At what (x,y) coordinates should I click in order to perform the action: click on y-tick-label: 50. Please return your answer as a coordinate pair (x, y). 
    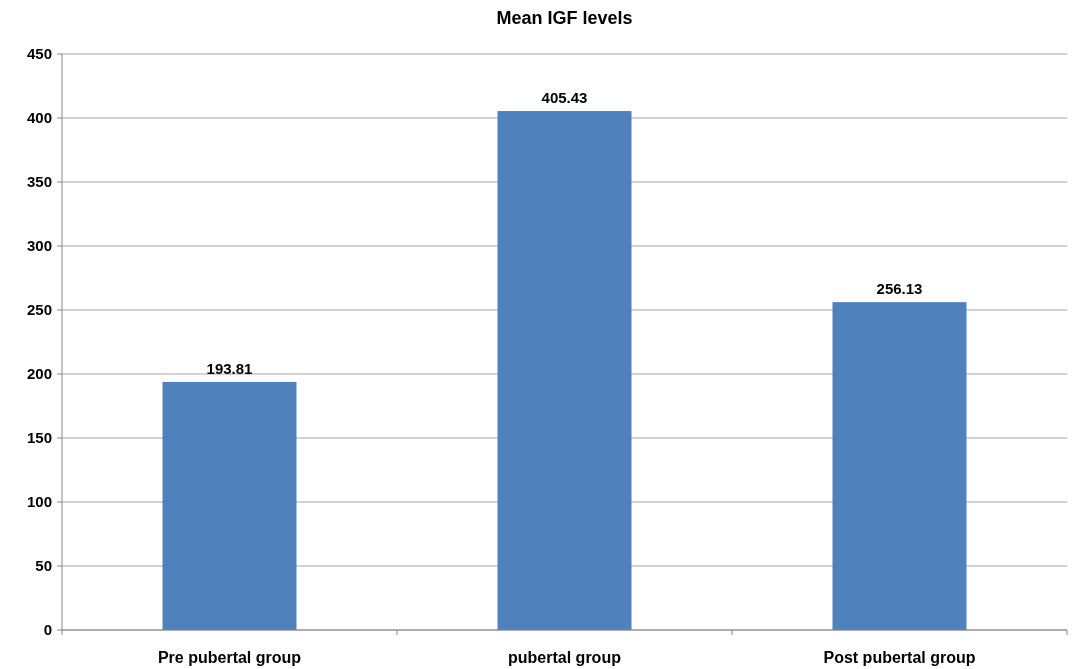
    Looking at the image, I should click on (43, 566).